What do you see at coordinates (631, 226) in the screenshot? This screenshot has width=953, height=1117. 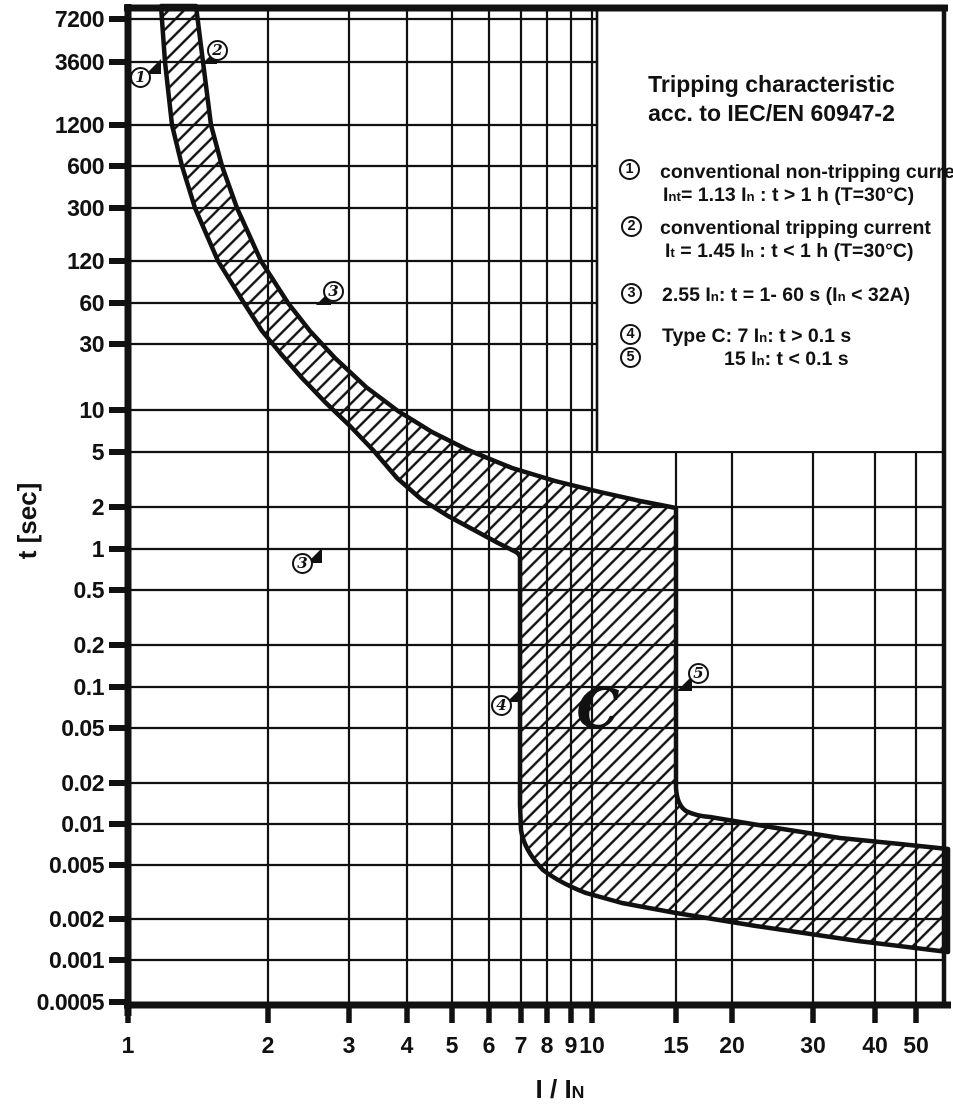 I see `legend-badge-2: 2` at bounding box center [631, 226].